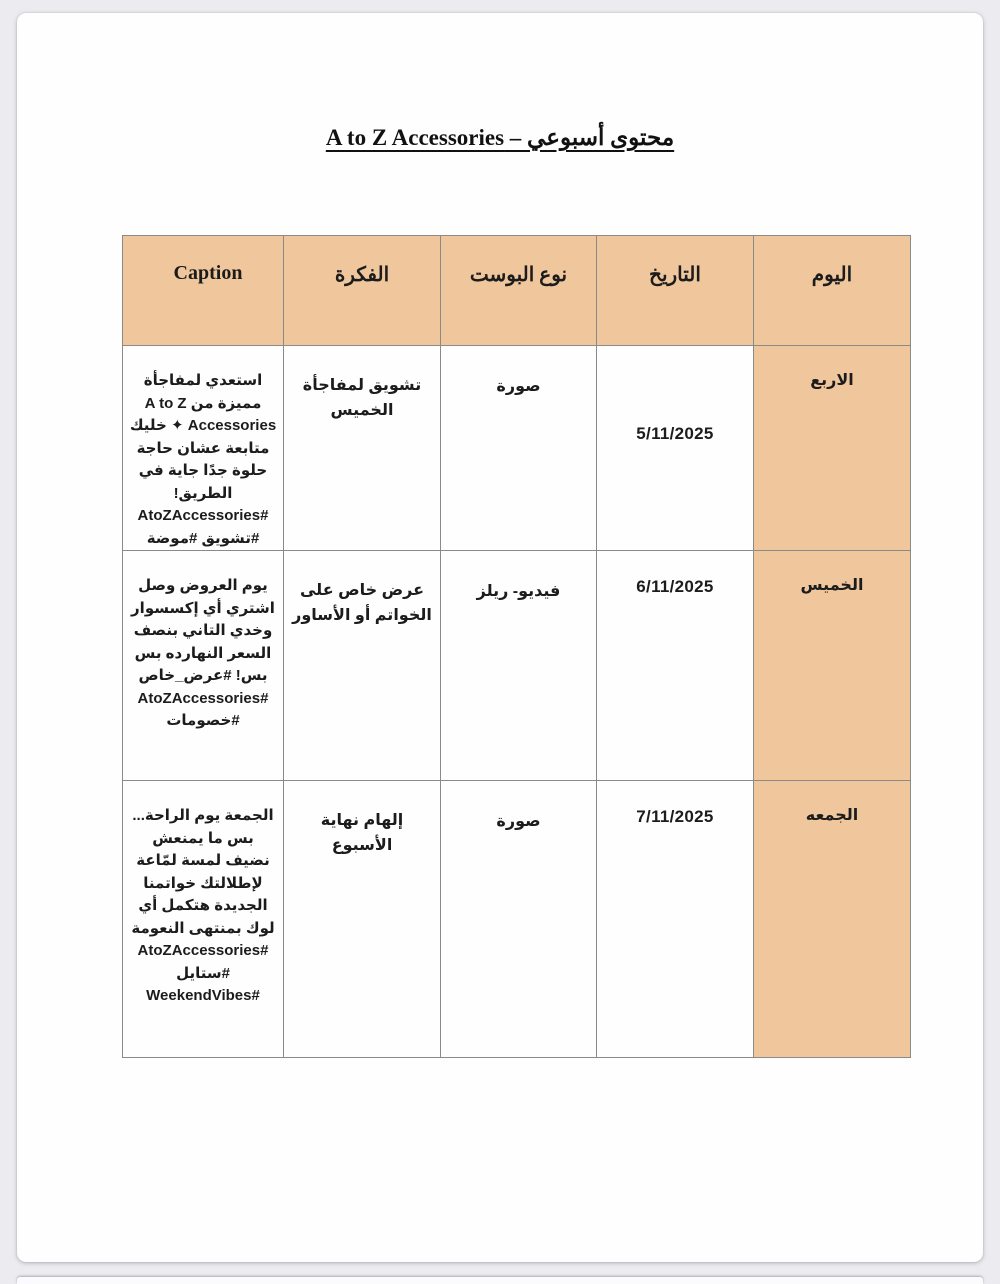 The image size is (1000, 1284). I want to click on idea-cell: إلهام نهاية الأسبوع, so click(362, 919).